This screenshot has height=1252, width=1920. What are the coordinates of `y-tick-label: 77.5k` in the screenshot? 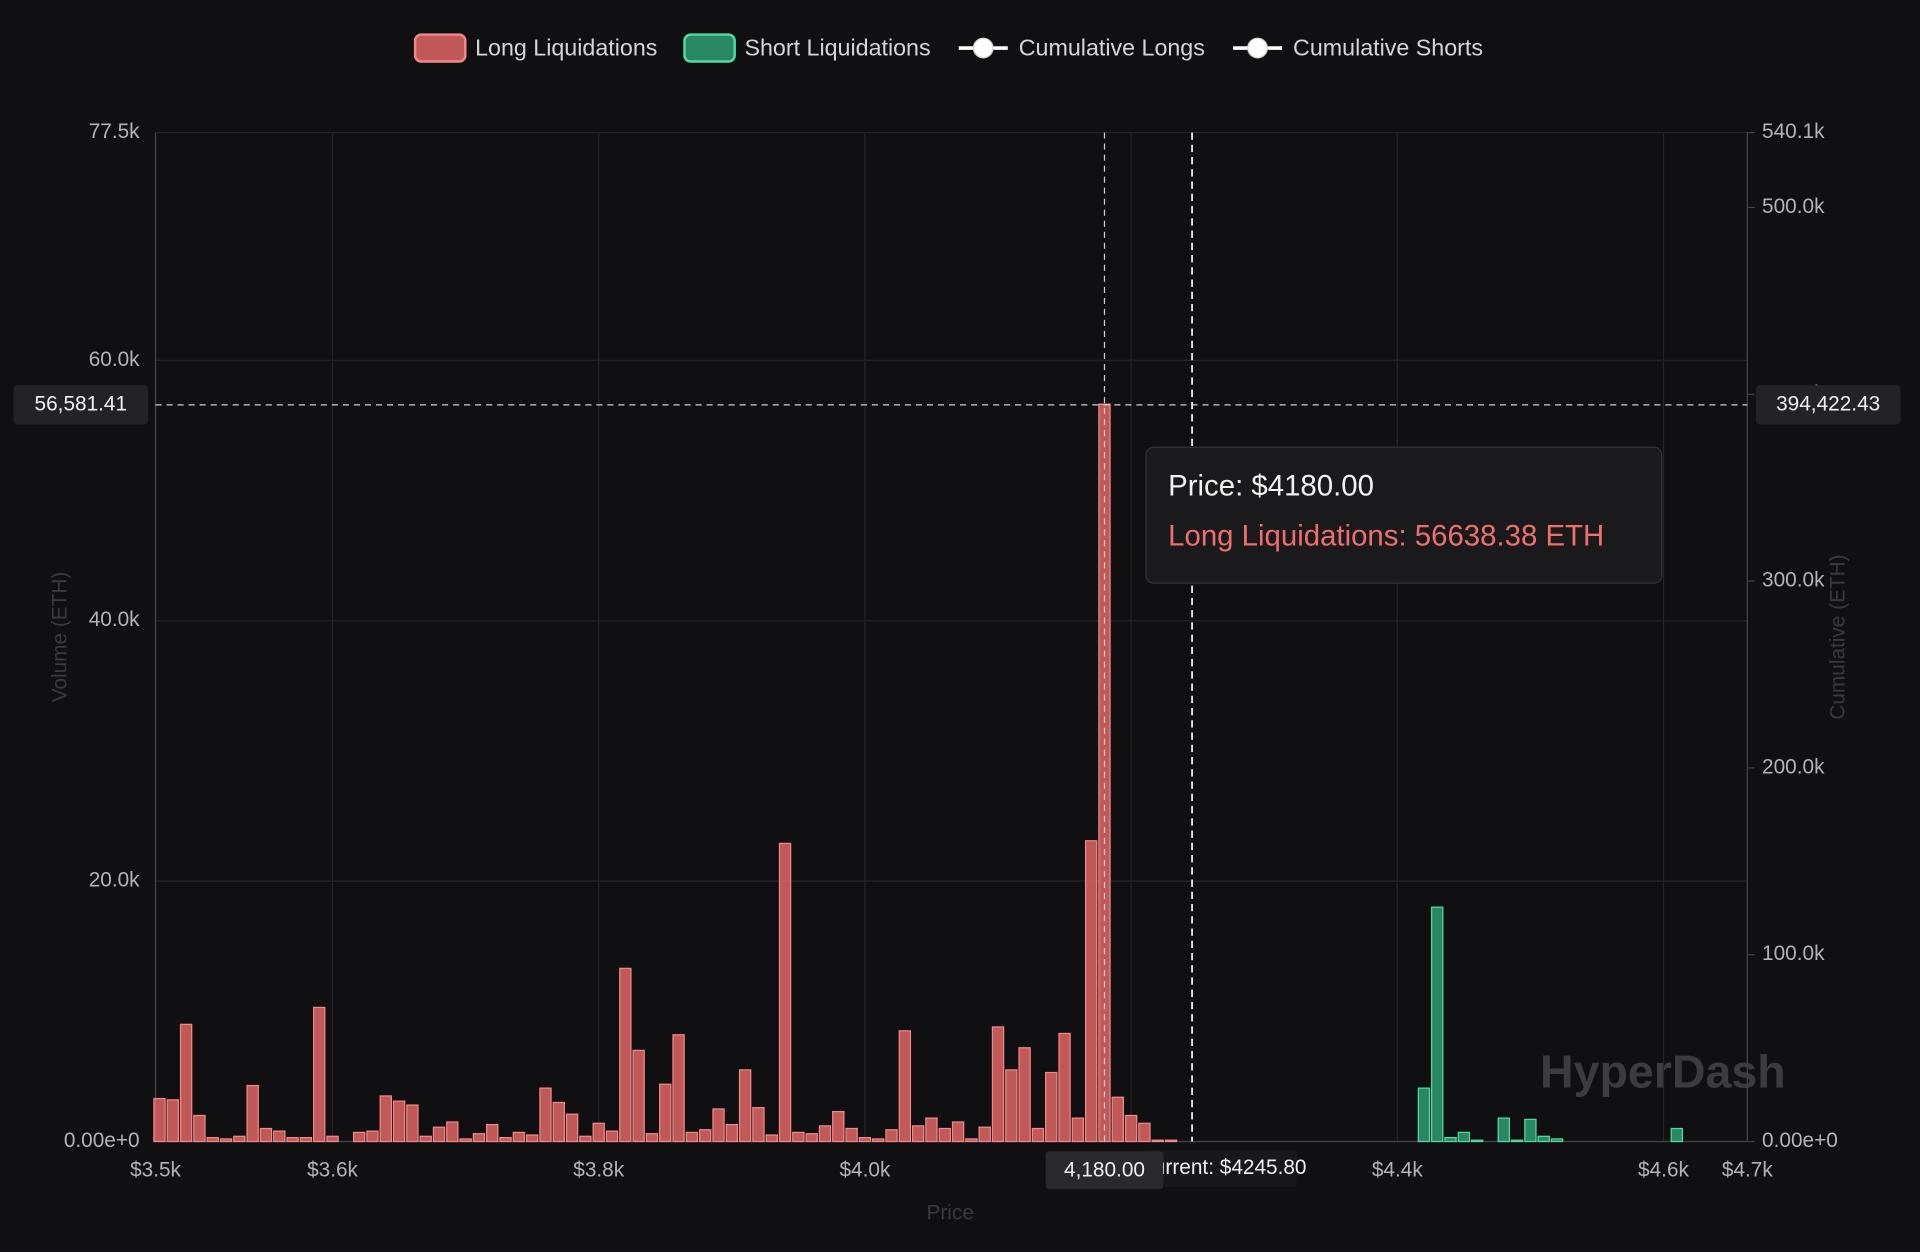 It's located at (114, 131).